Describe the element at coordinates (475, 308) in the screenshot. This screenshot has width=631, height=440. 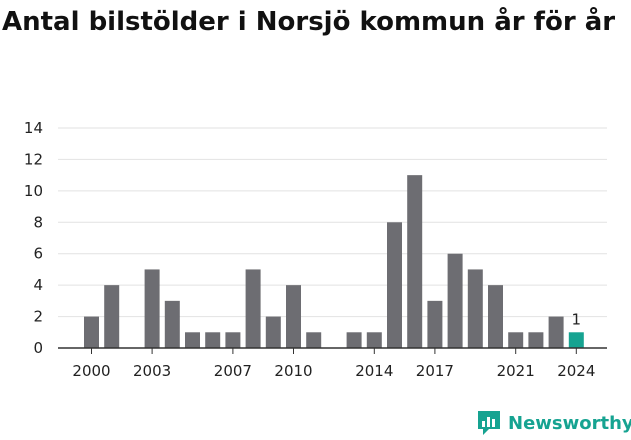
I see `bar-2019` at that location.